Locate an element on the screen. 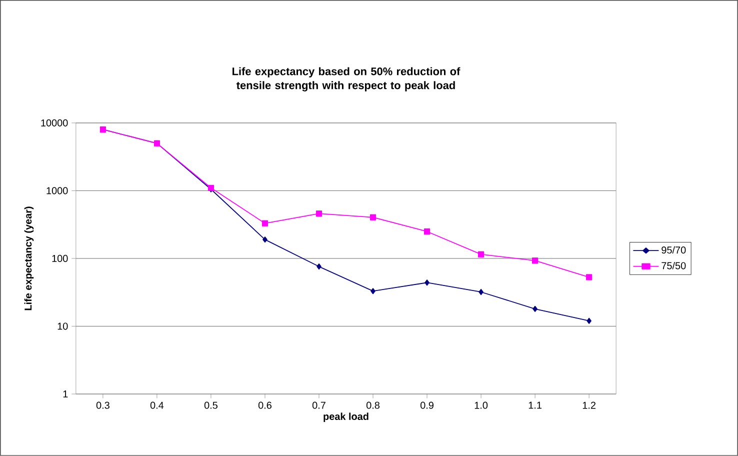 Image resolution: width=738 pixels, height=456 pixels. x-tick-label: 0.9 is located at coordinates (427, 405).